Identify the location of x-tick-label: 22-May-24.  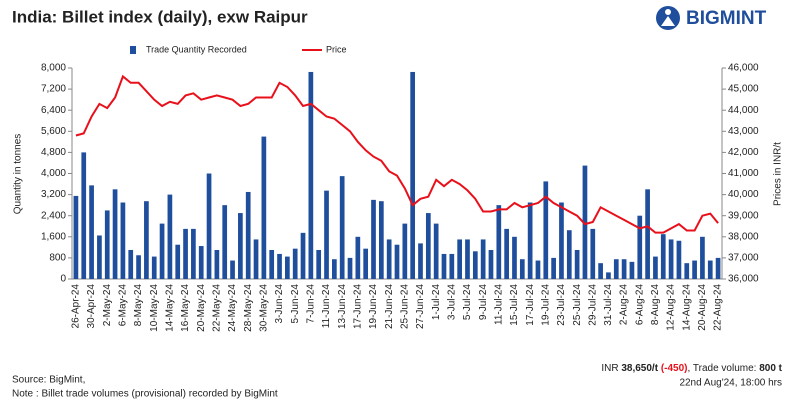
(217, 308).